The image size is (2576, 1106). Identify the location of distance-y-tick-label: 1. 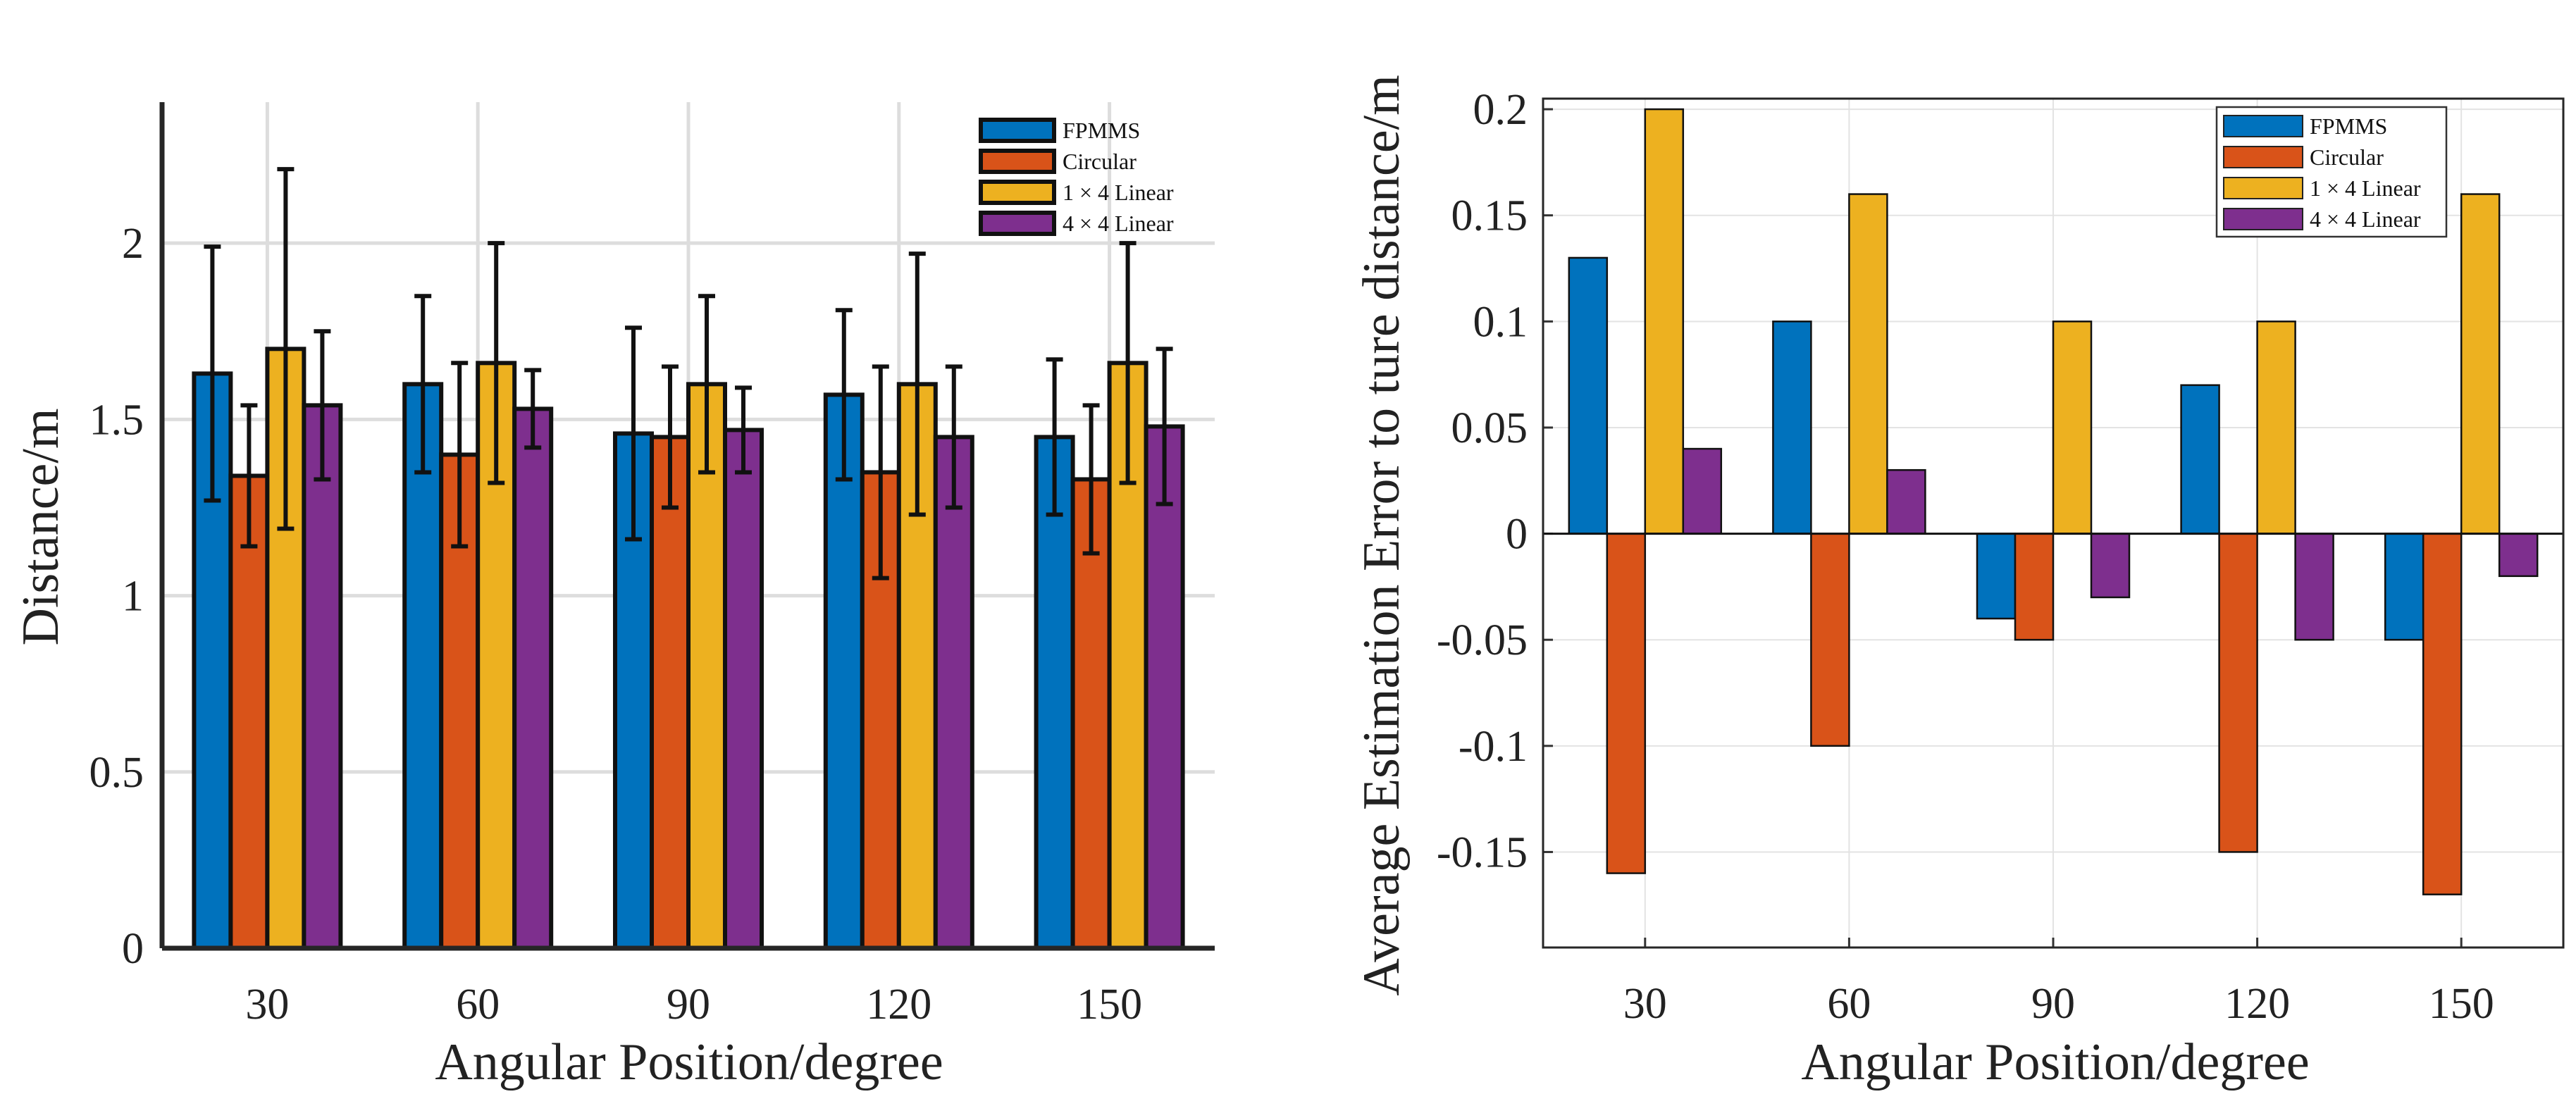
(133, 597).